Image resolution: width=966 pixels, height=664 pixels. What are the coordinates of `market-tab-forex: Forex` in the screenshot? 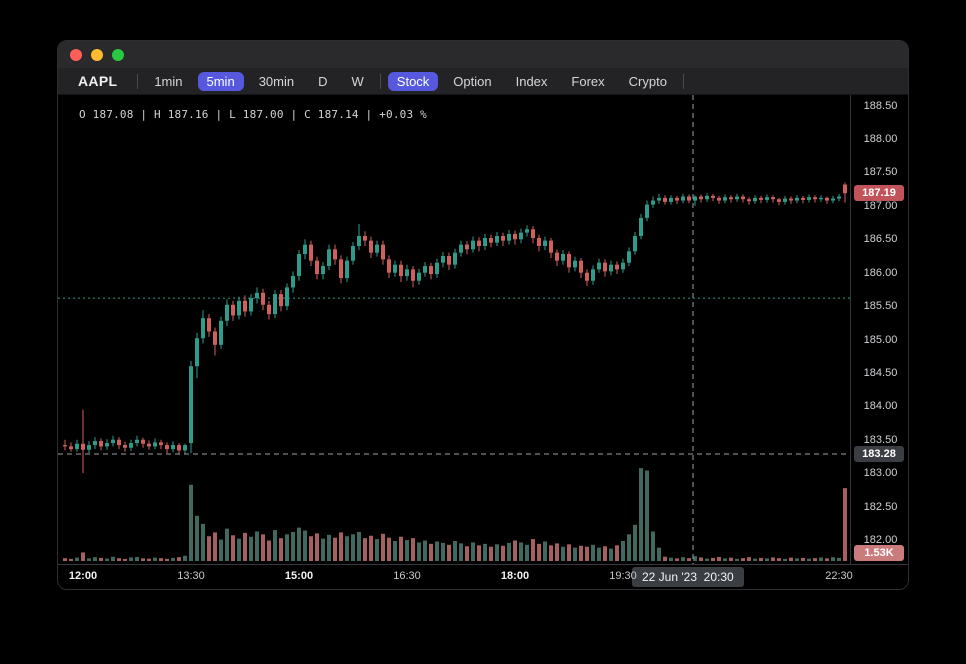 It's located at (587, 81).